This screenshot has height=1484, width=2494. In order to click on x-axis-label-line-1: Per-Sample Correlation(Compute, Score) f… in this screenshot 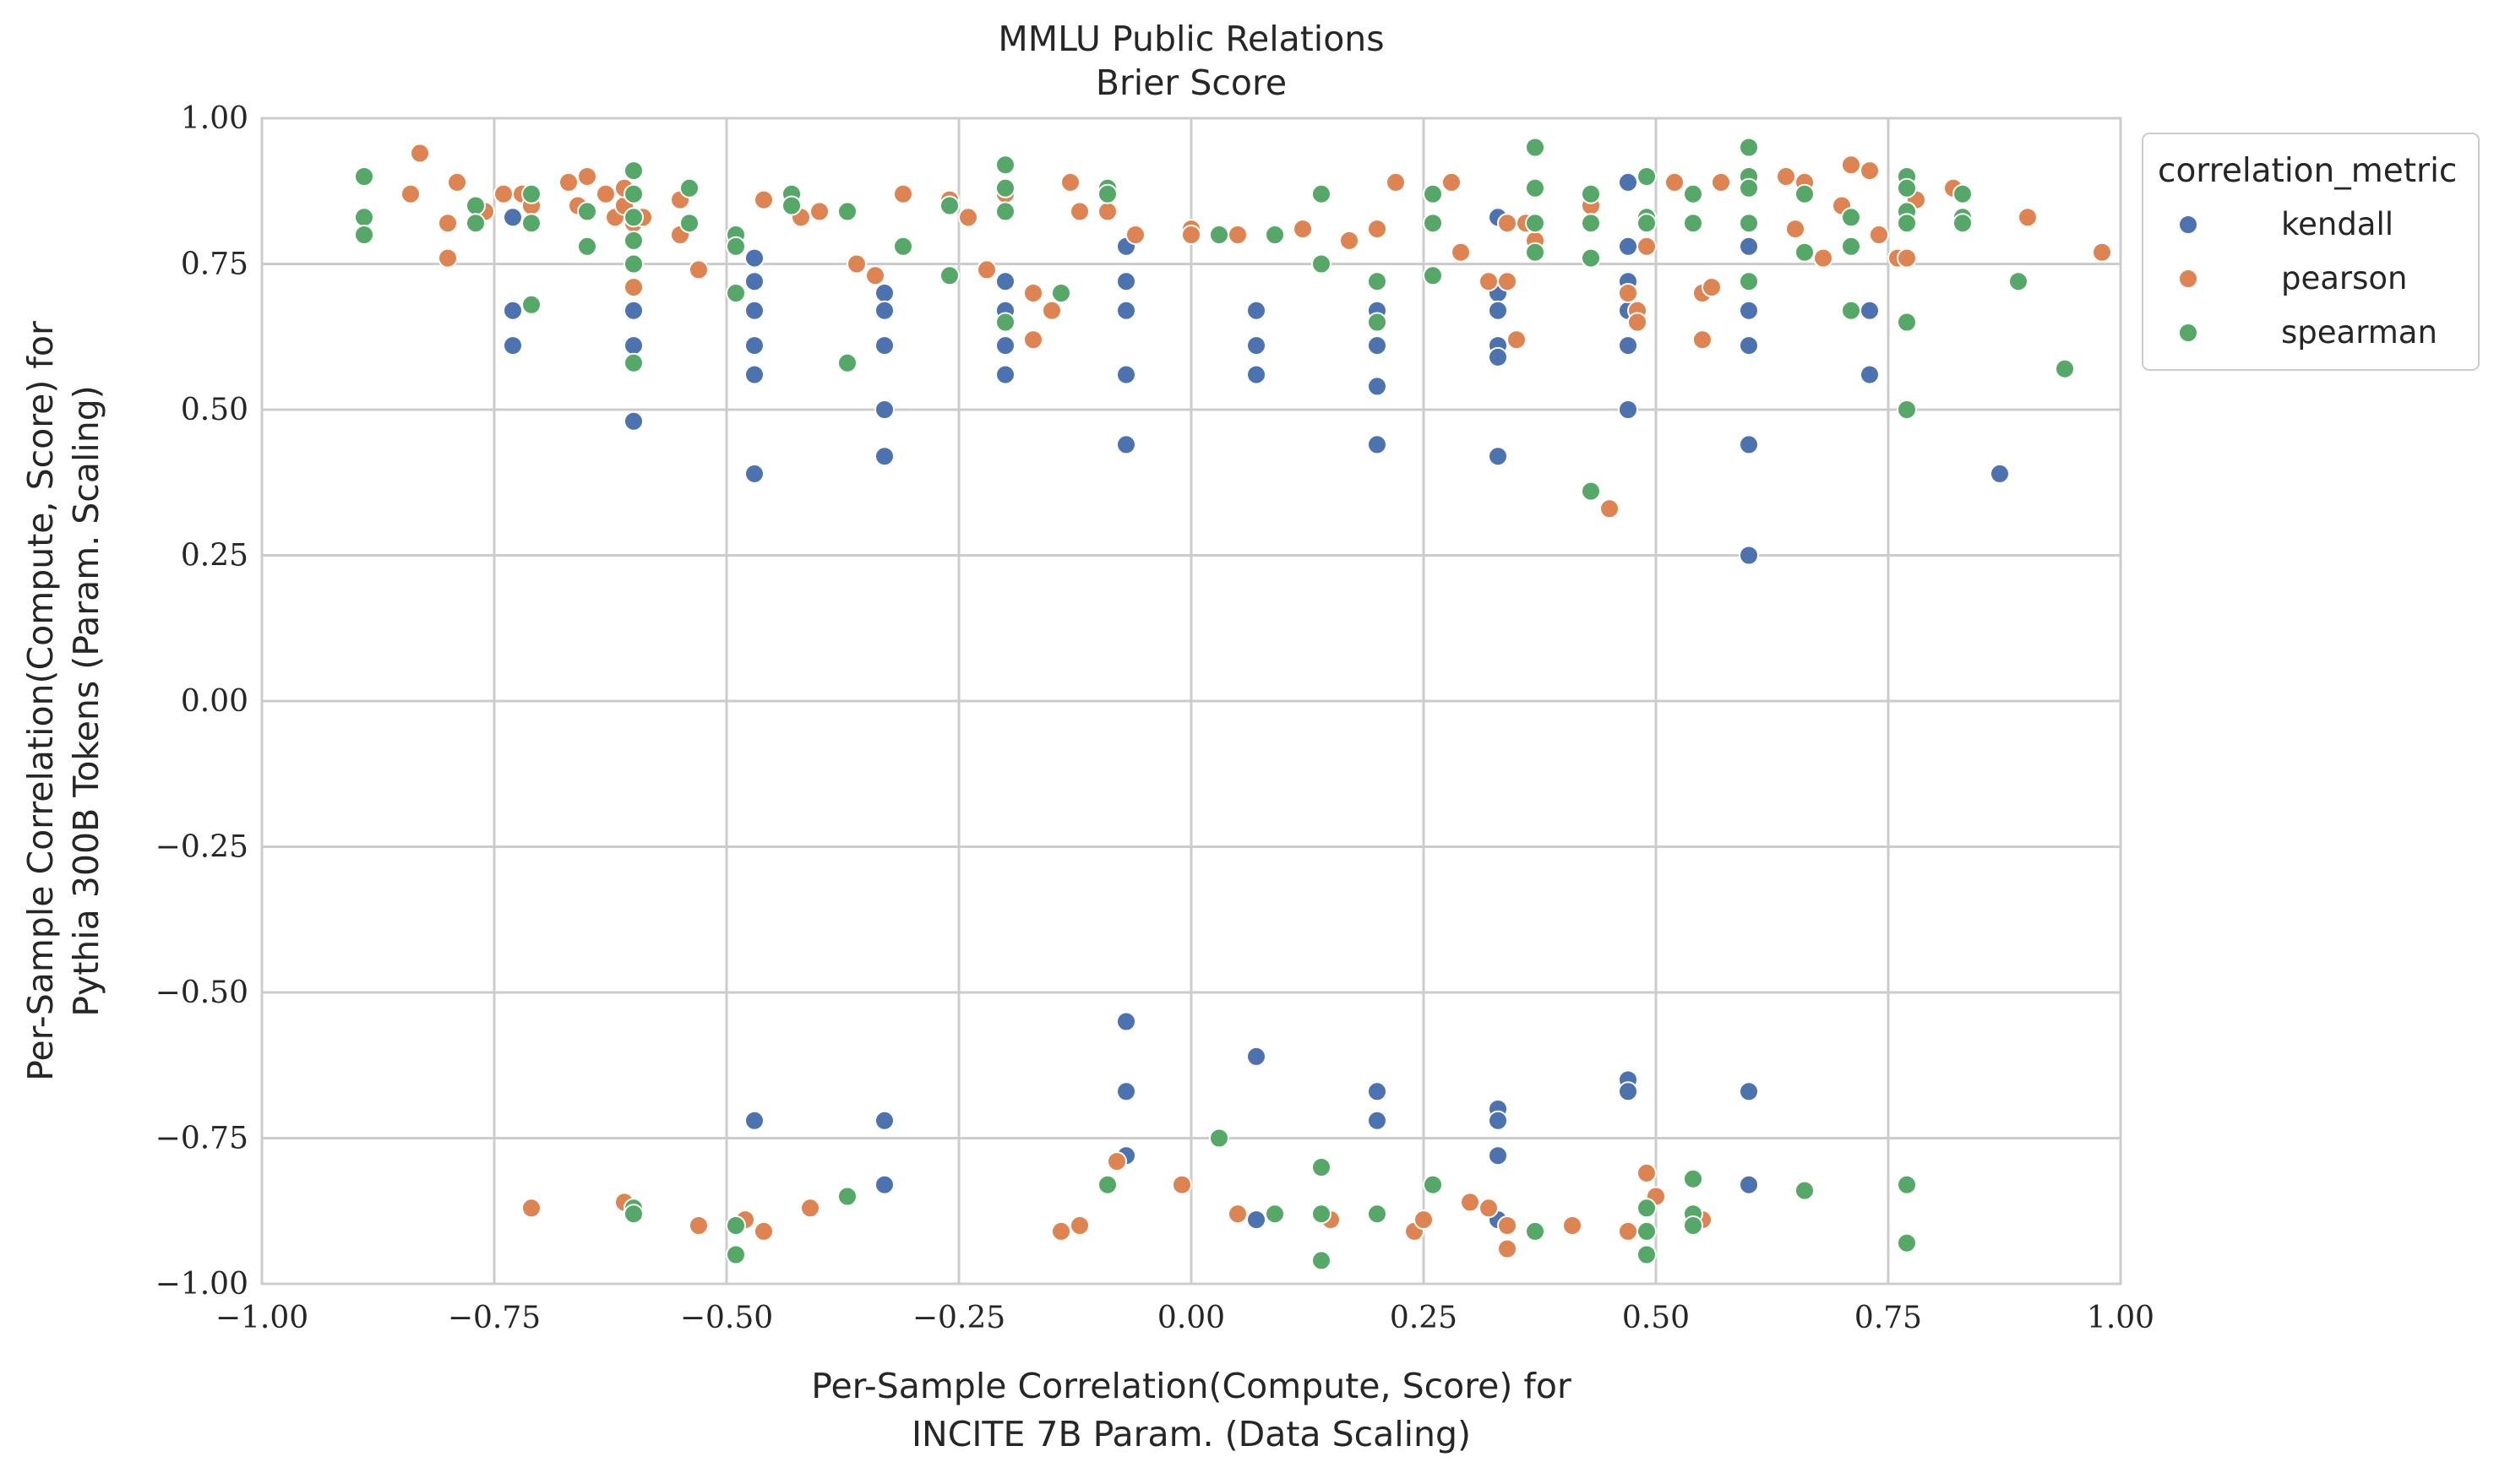, I will do `click(1191, 1386)`.